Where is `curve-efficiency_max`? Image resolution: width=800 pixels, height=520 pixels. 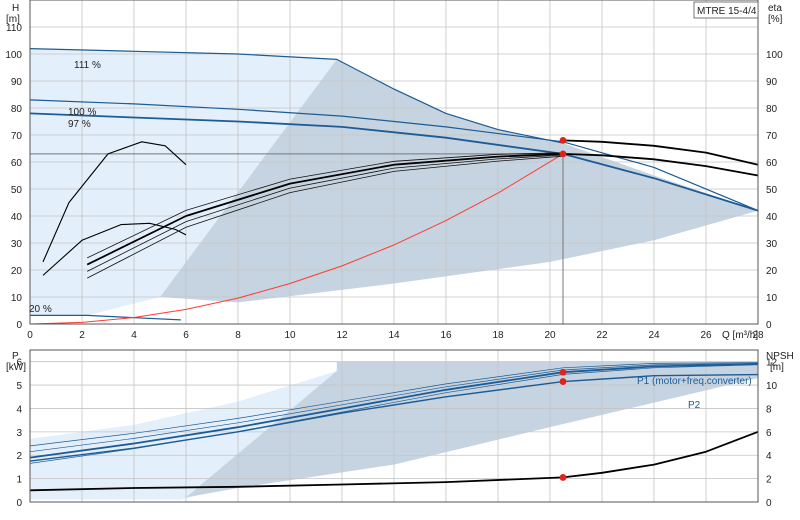 curve-efficiency_max is located at coordinates (660, 152).